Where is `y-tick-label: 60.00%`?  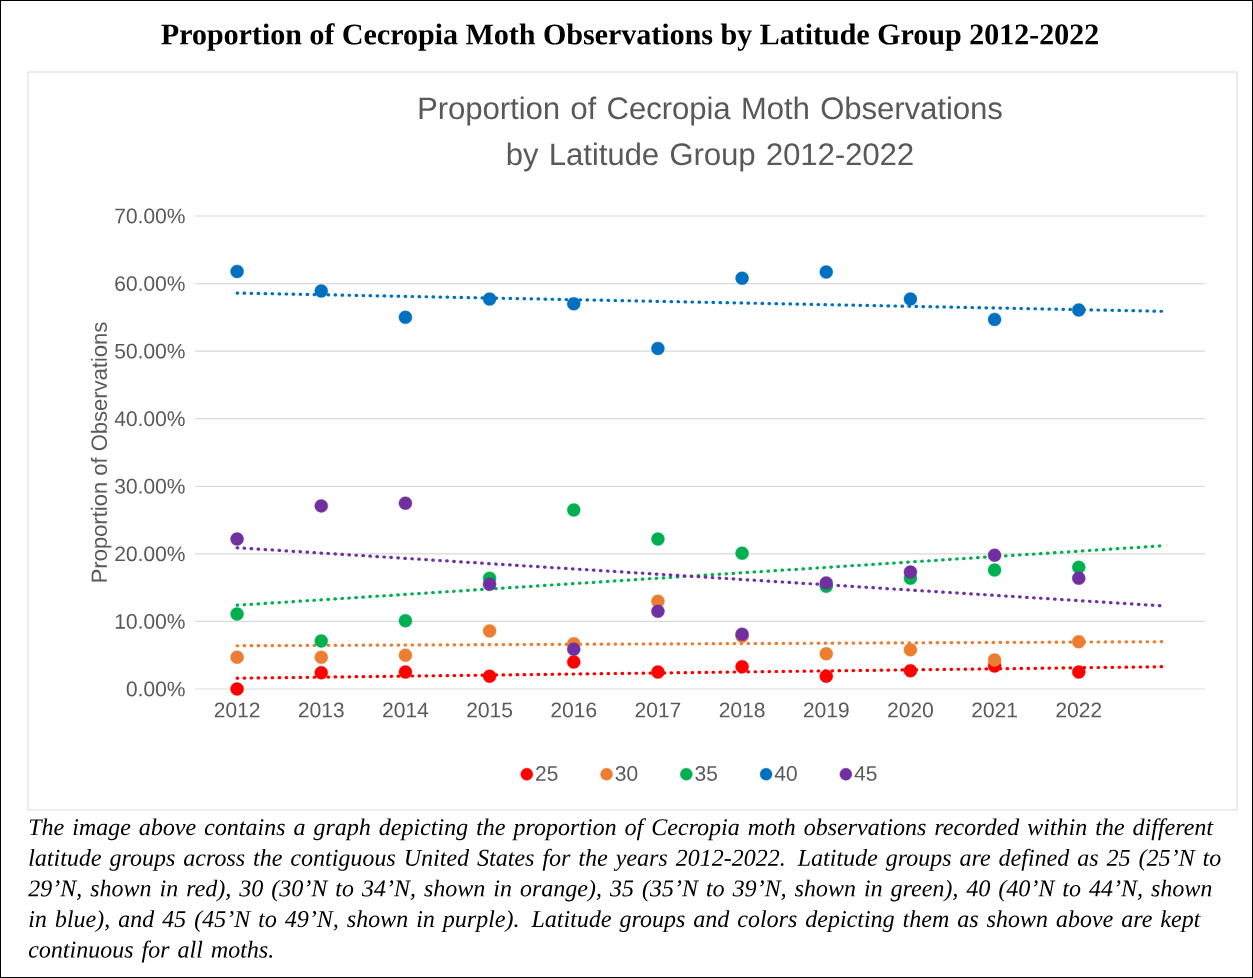
y-tick-label: 60.00% is located at coordinates (150, 284).